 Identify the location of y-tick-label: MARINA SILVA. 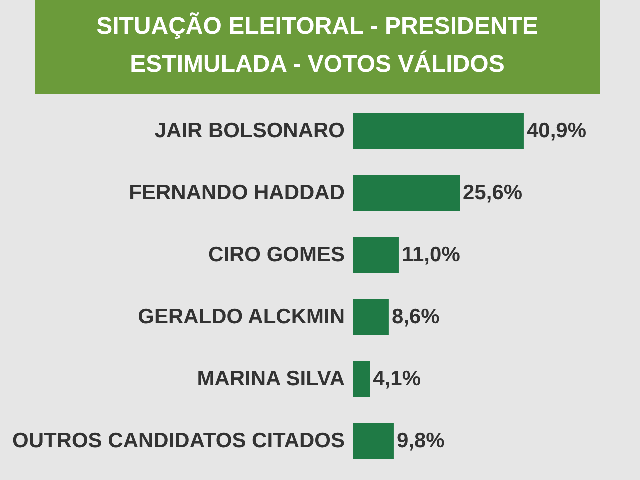
(271, 379).